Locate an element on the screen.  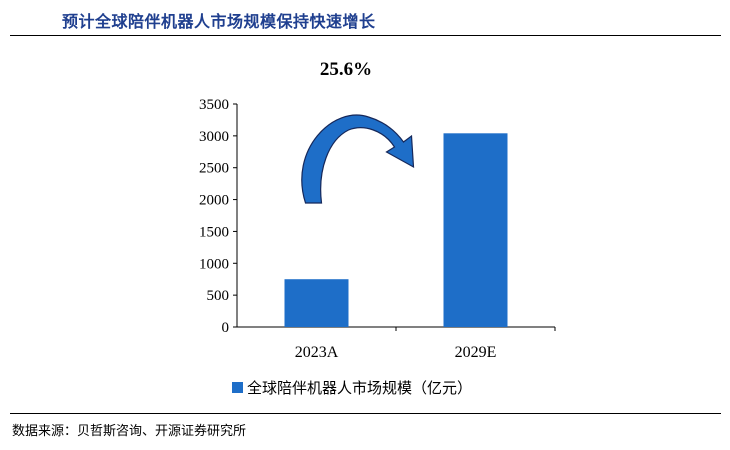
y-tick-label: 0 is located at coordinates (226, 328).